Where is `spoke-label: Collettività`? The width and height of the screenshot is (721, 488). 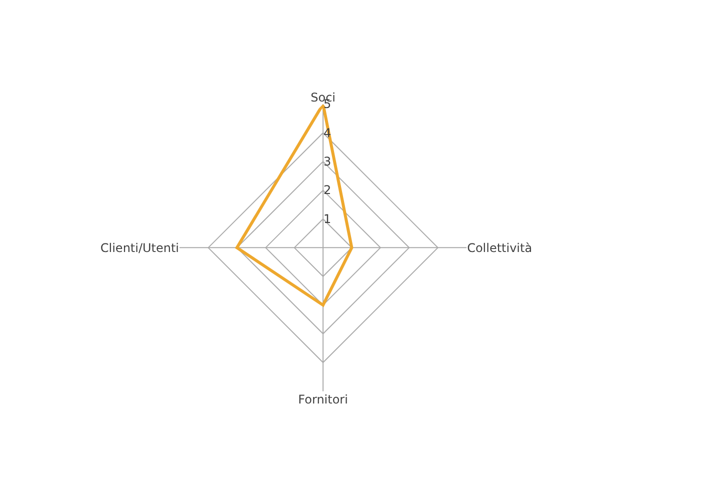
spoke-label: Collettività is located at coordinates (499, 247).